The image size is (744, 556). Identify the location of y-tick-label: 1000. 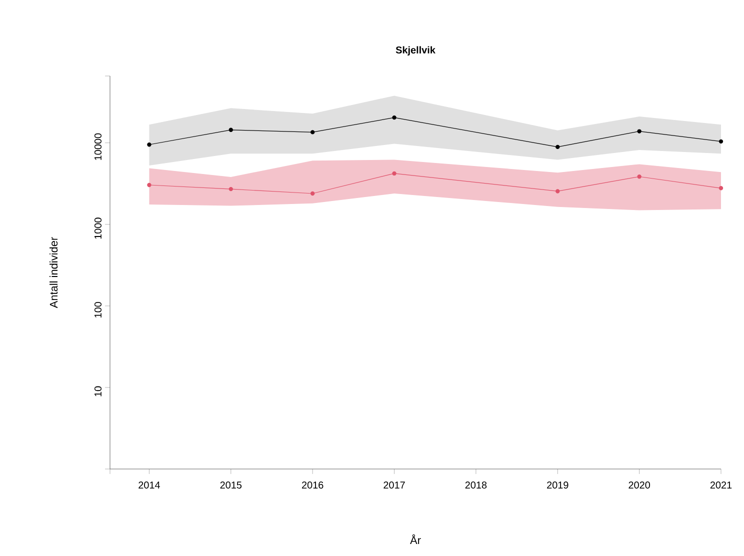
(98, 228).